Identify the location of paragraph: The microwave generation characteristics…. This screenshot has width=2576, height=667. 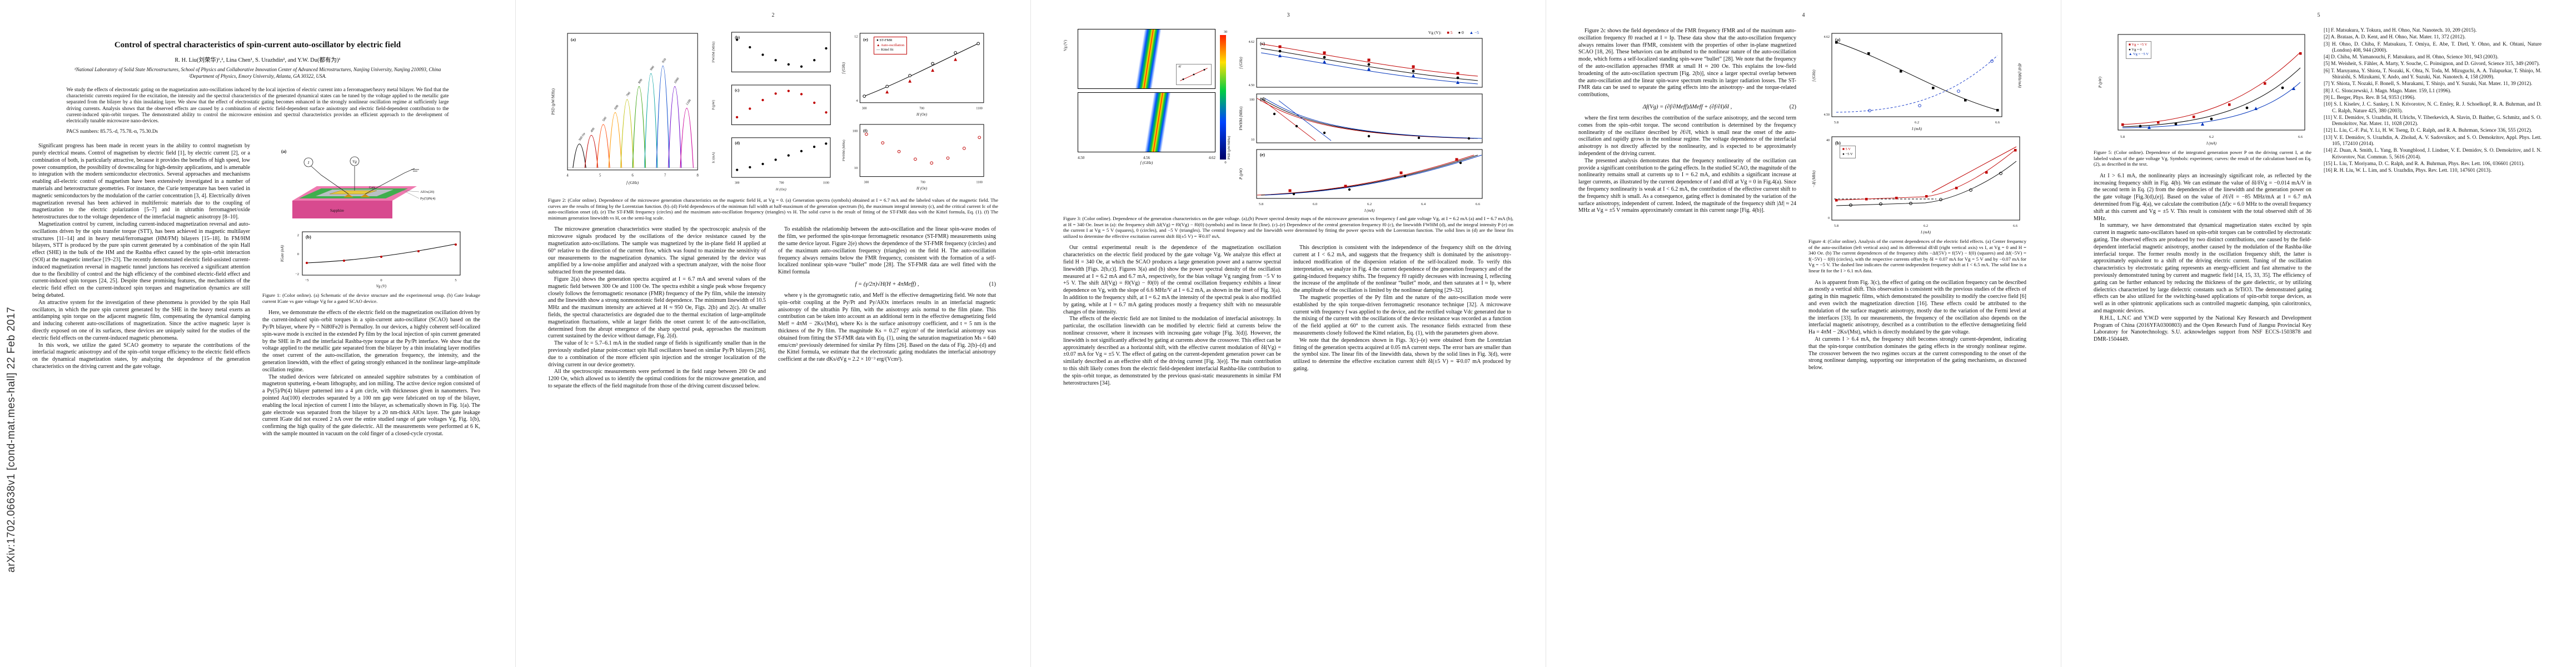
(657, 251).